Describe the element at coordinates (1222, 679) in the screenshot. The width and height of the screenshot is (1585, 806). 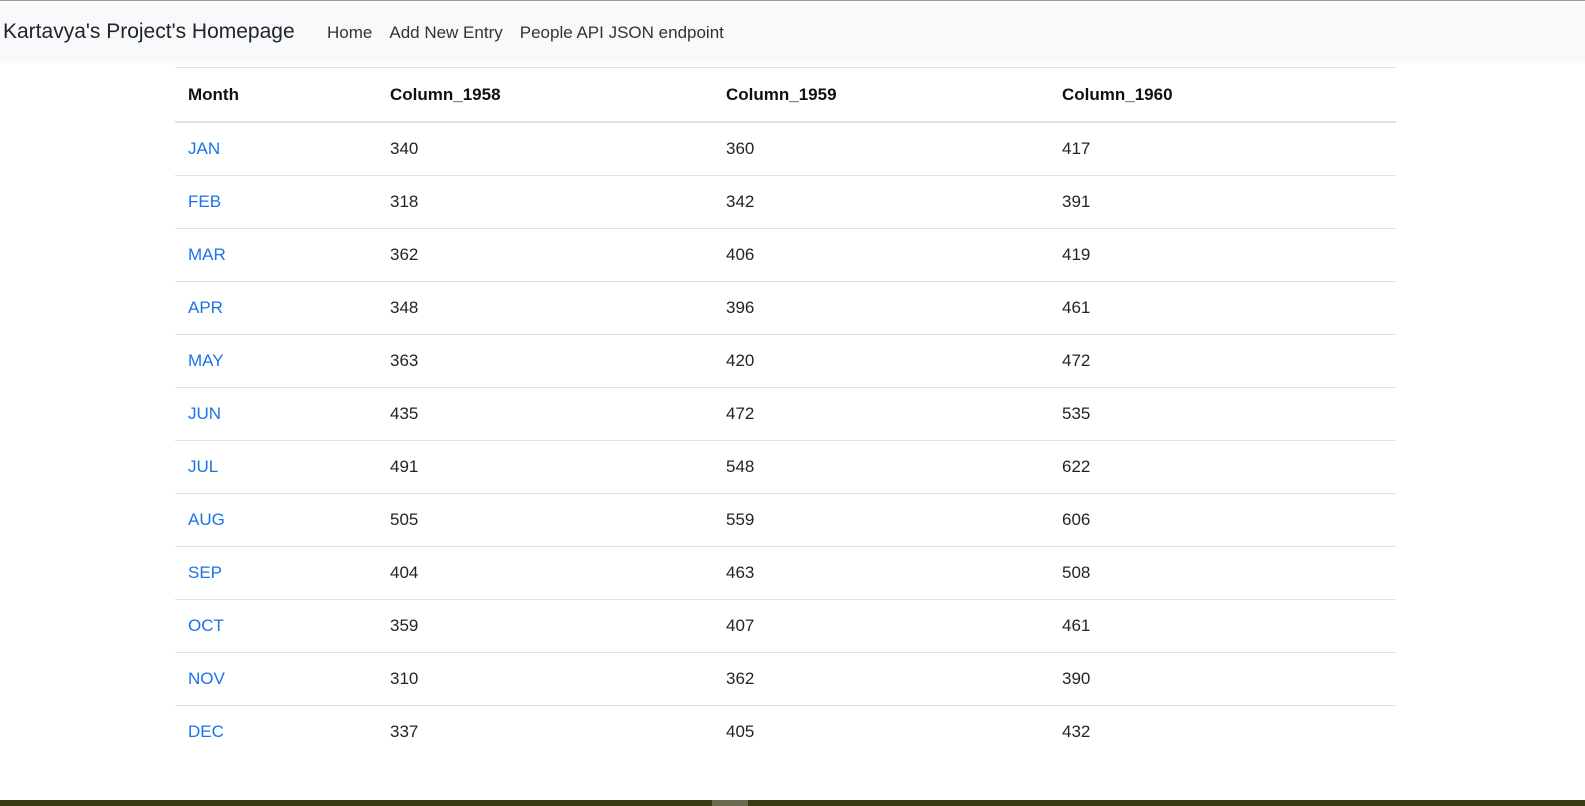
I see `value-cell: 390` at that location.